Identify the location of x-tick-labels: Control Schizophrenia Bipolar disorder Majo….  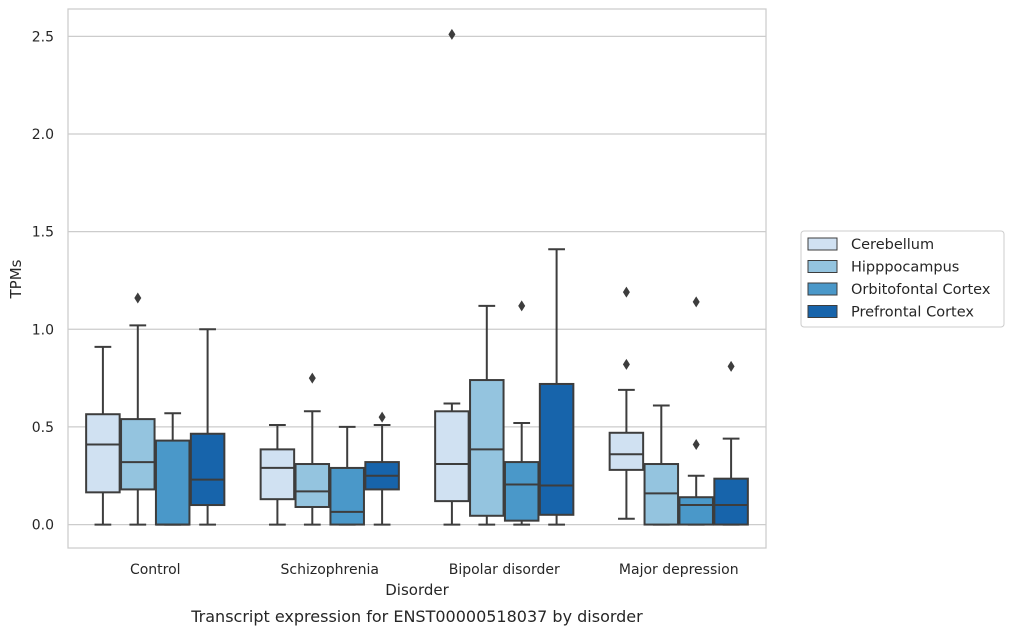
(434, 570).